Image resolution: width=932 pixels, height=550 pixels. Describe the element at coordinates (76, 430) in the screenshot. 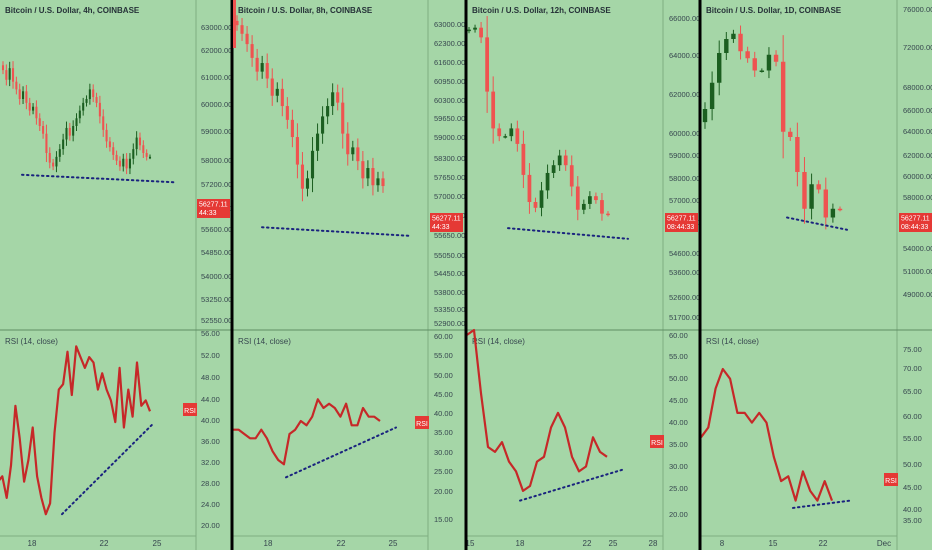

I see `rsi-line` at that location.